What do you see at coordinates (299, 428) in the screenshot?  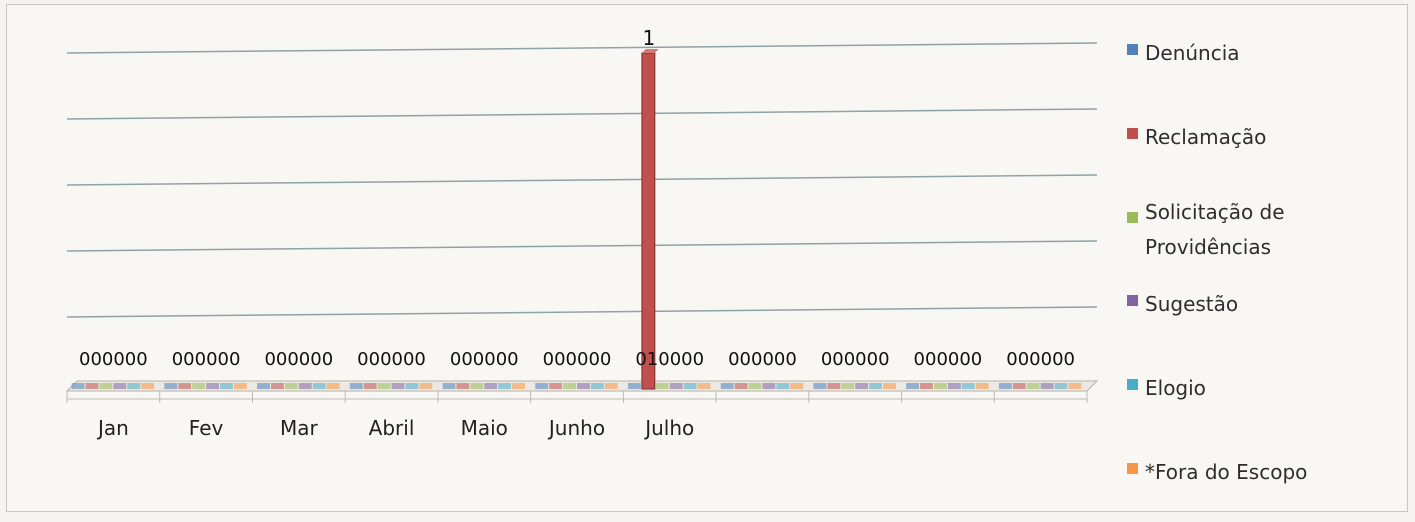 I see `category-label: Mar` at bounding box center [299, 428].